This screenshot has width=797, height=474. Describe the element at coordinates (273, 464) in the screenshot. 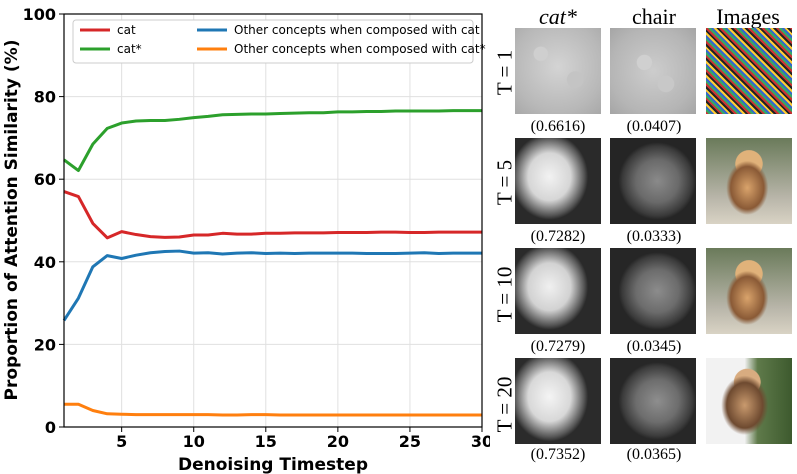

I see `x-axis-label: Denoising Timestep` at that location.